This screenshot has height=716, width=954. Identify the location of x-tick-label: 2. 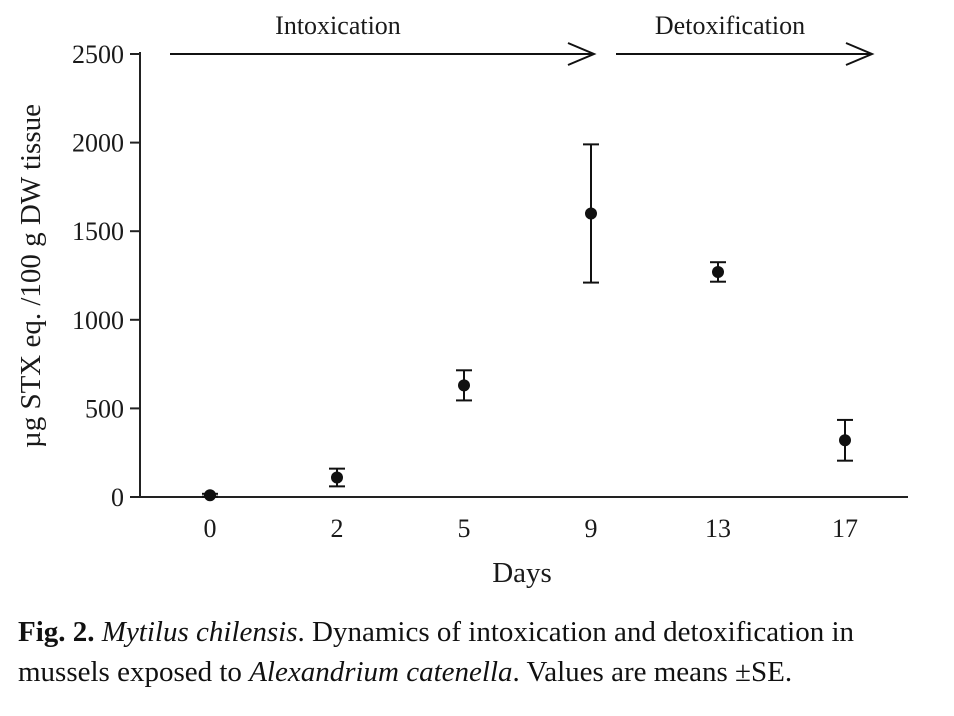
(337, 528).